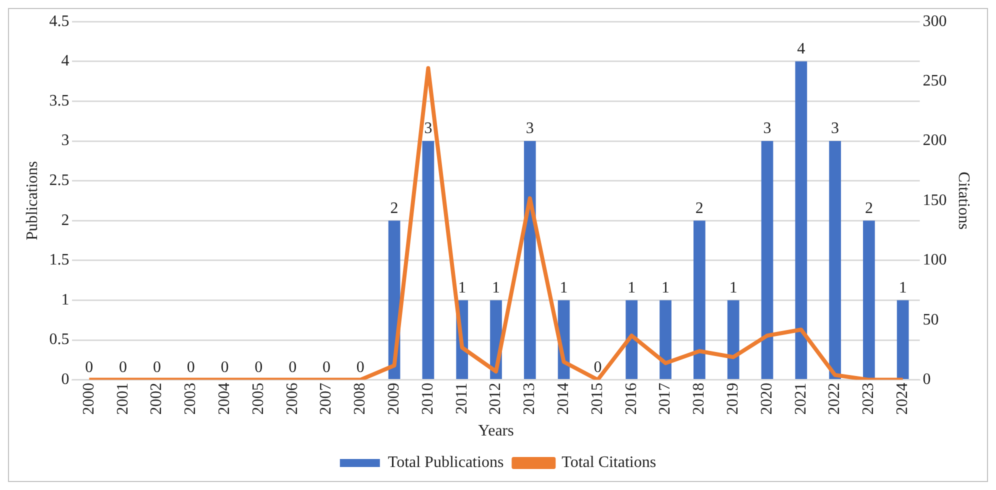  I want to click on y2-tick-label: 100, so click(934, 260).